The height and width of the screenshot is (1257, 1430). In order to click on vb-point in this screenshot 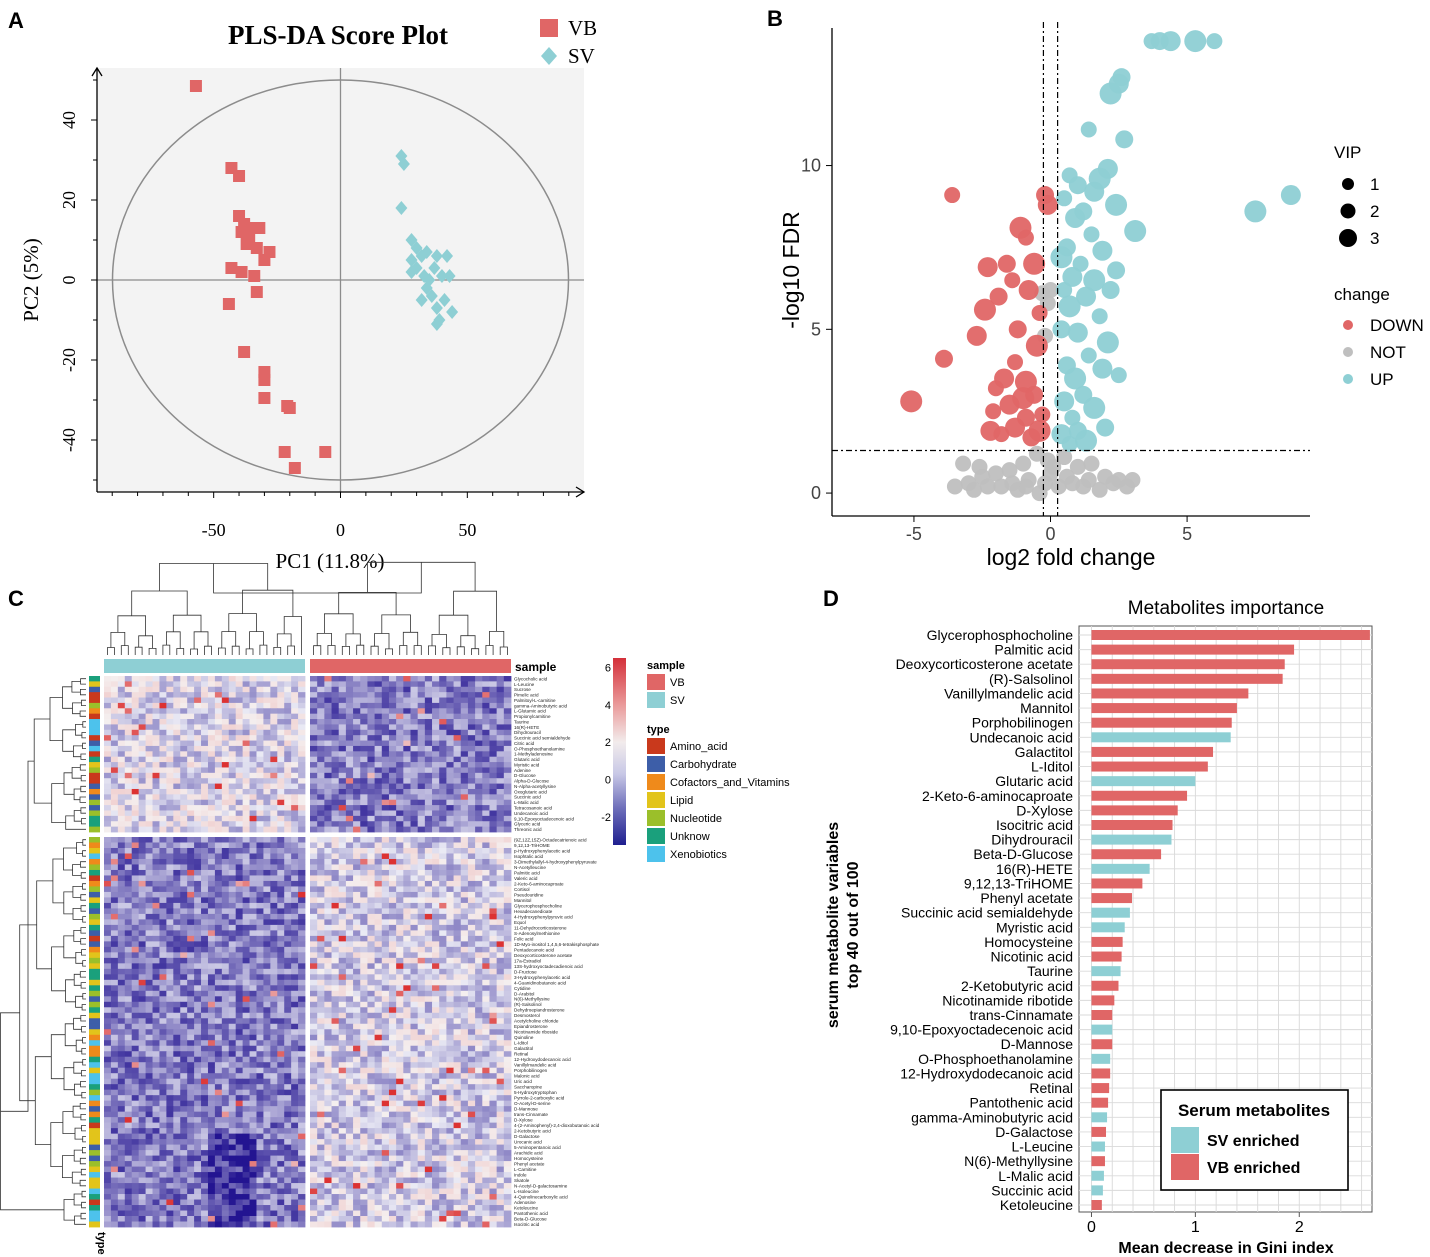, I will do `click(264, 398)`.